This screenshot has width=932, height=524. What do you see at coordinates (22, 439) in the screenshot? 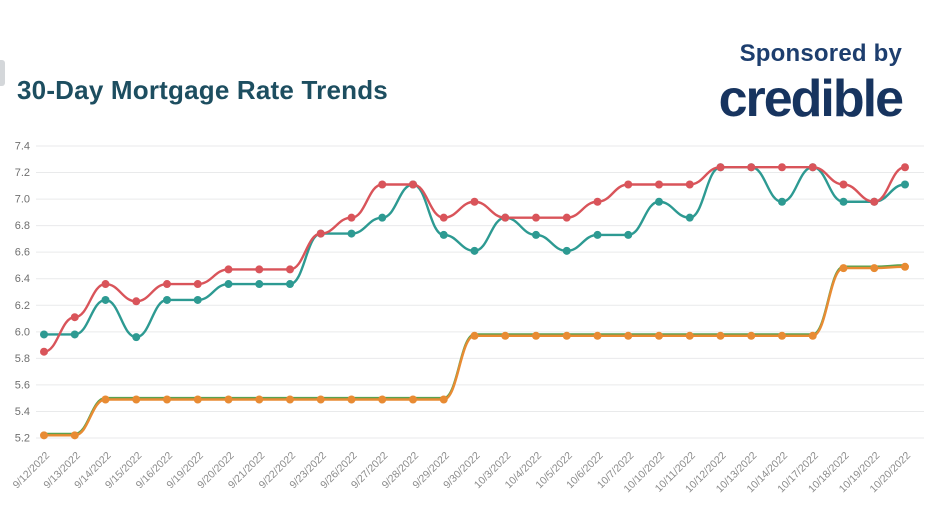
I see `y-axis-tick-label: 5.2` at bounding box center [22, 439].